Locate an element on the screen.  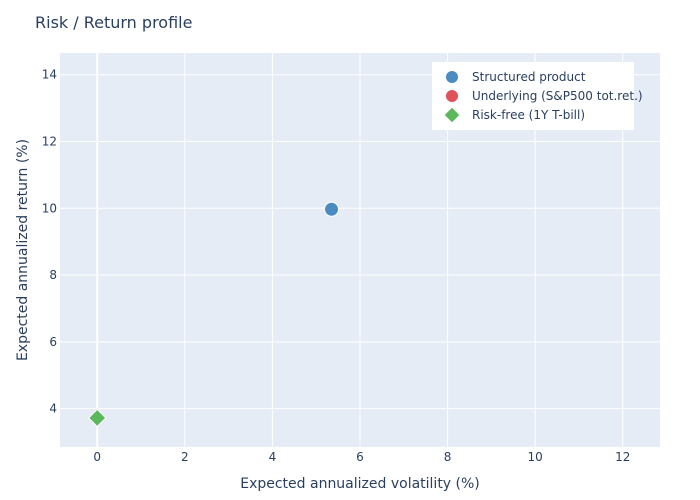
x-tick-label: 8 is located at coordinates (448, 457).